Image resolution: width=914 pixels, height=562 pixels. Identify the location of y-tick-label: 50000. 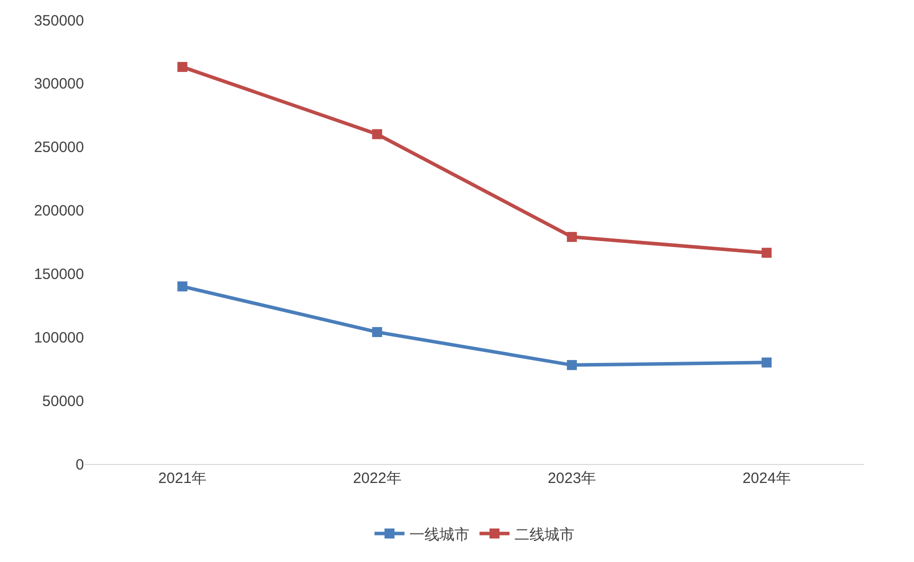
(63, 401).